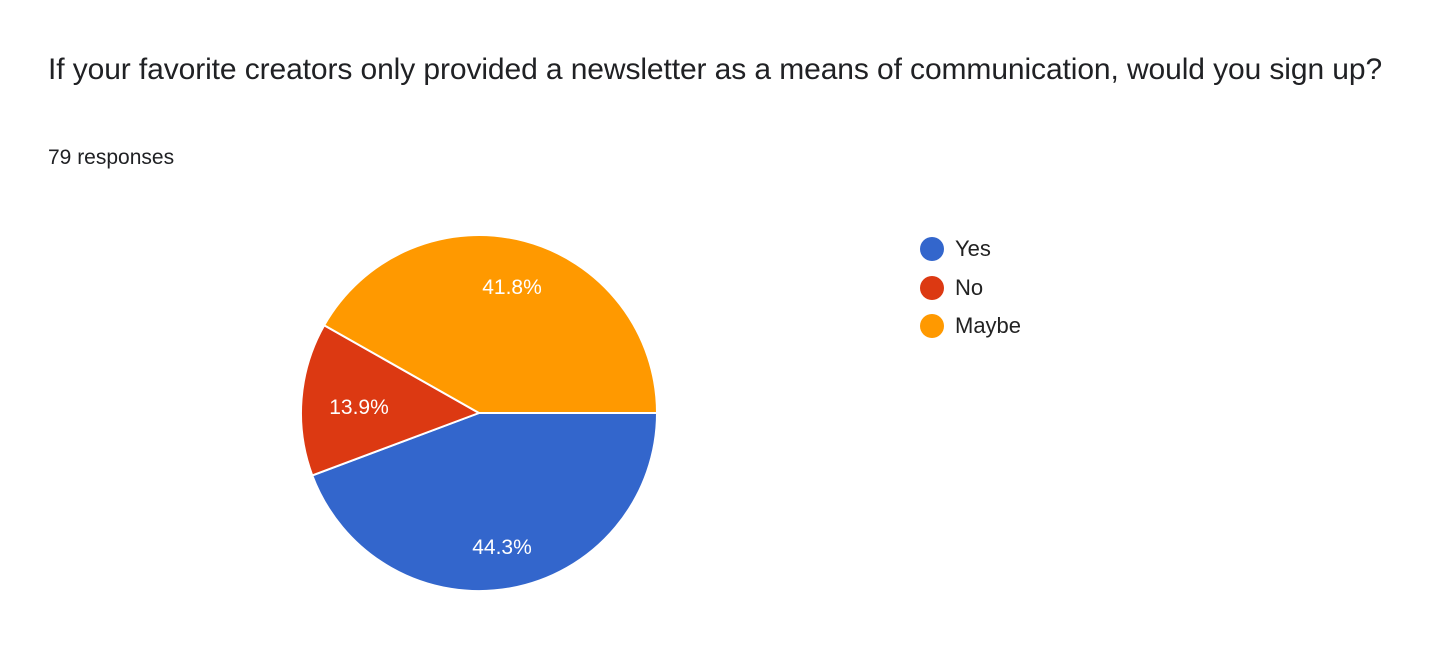  I want to click on pie-slice-maybe, so click(490, 324).